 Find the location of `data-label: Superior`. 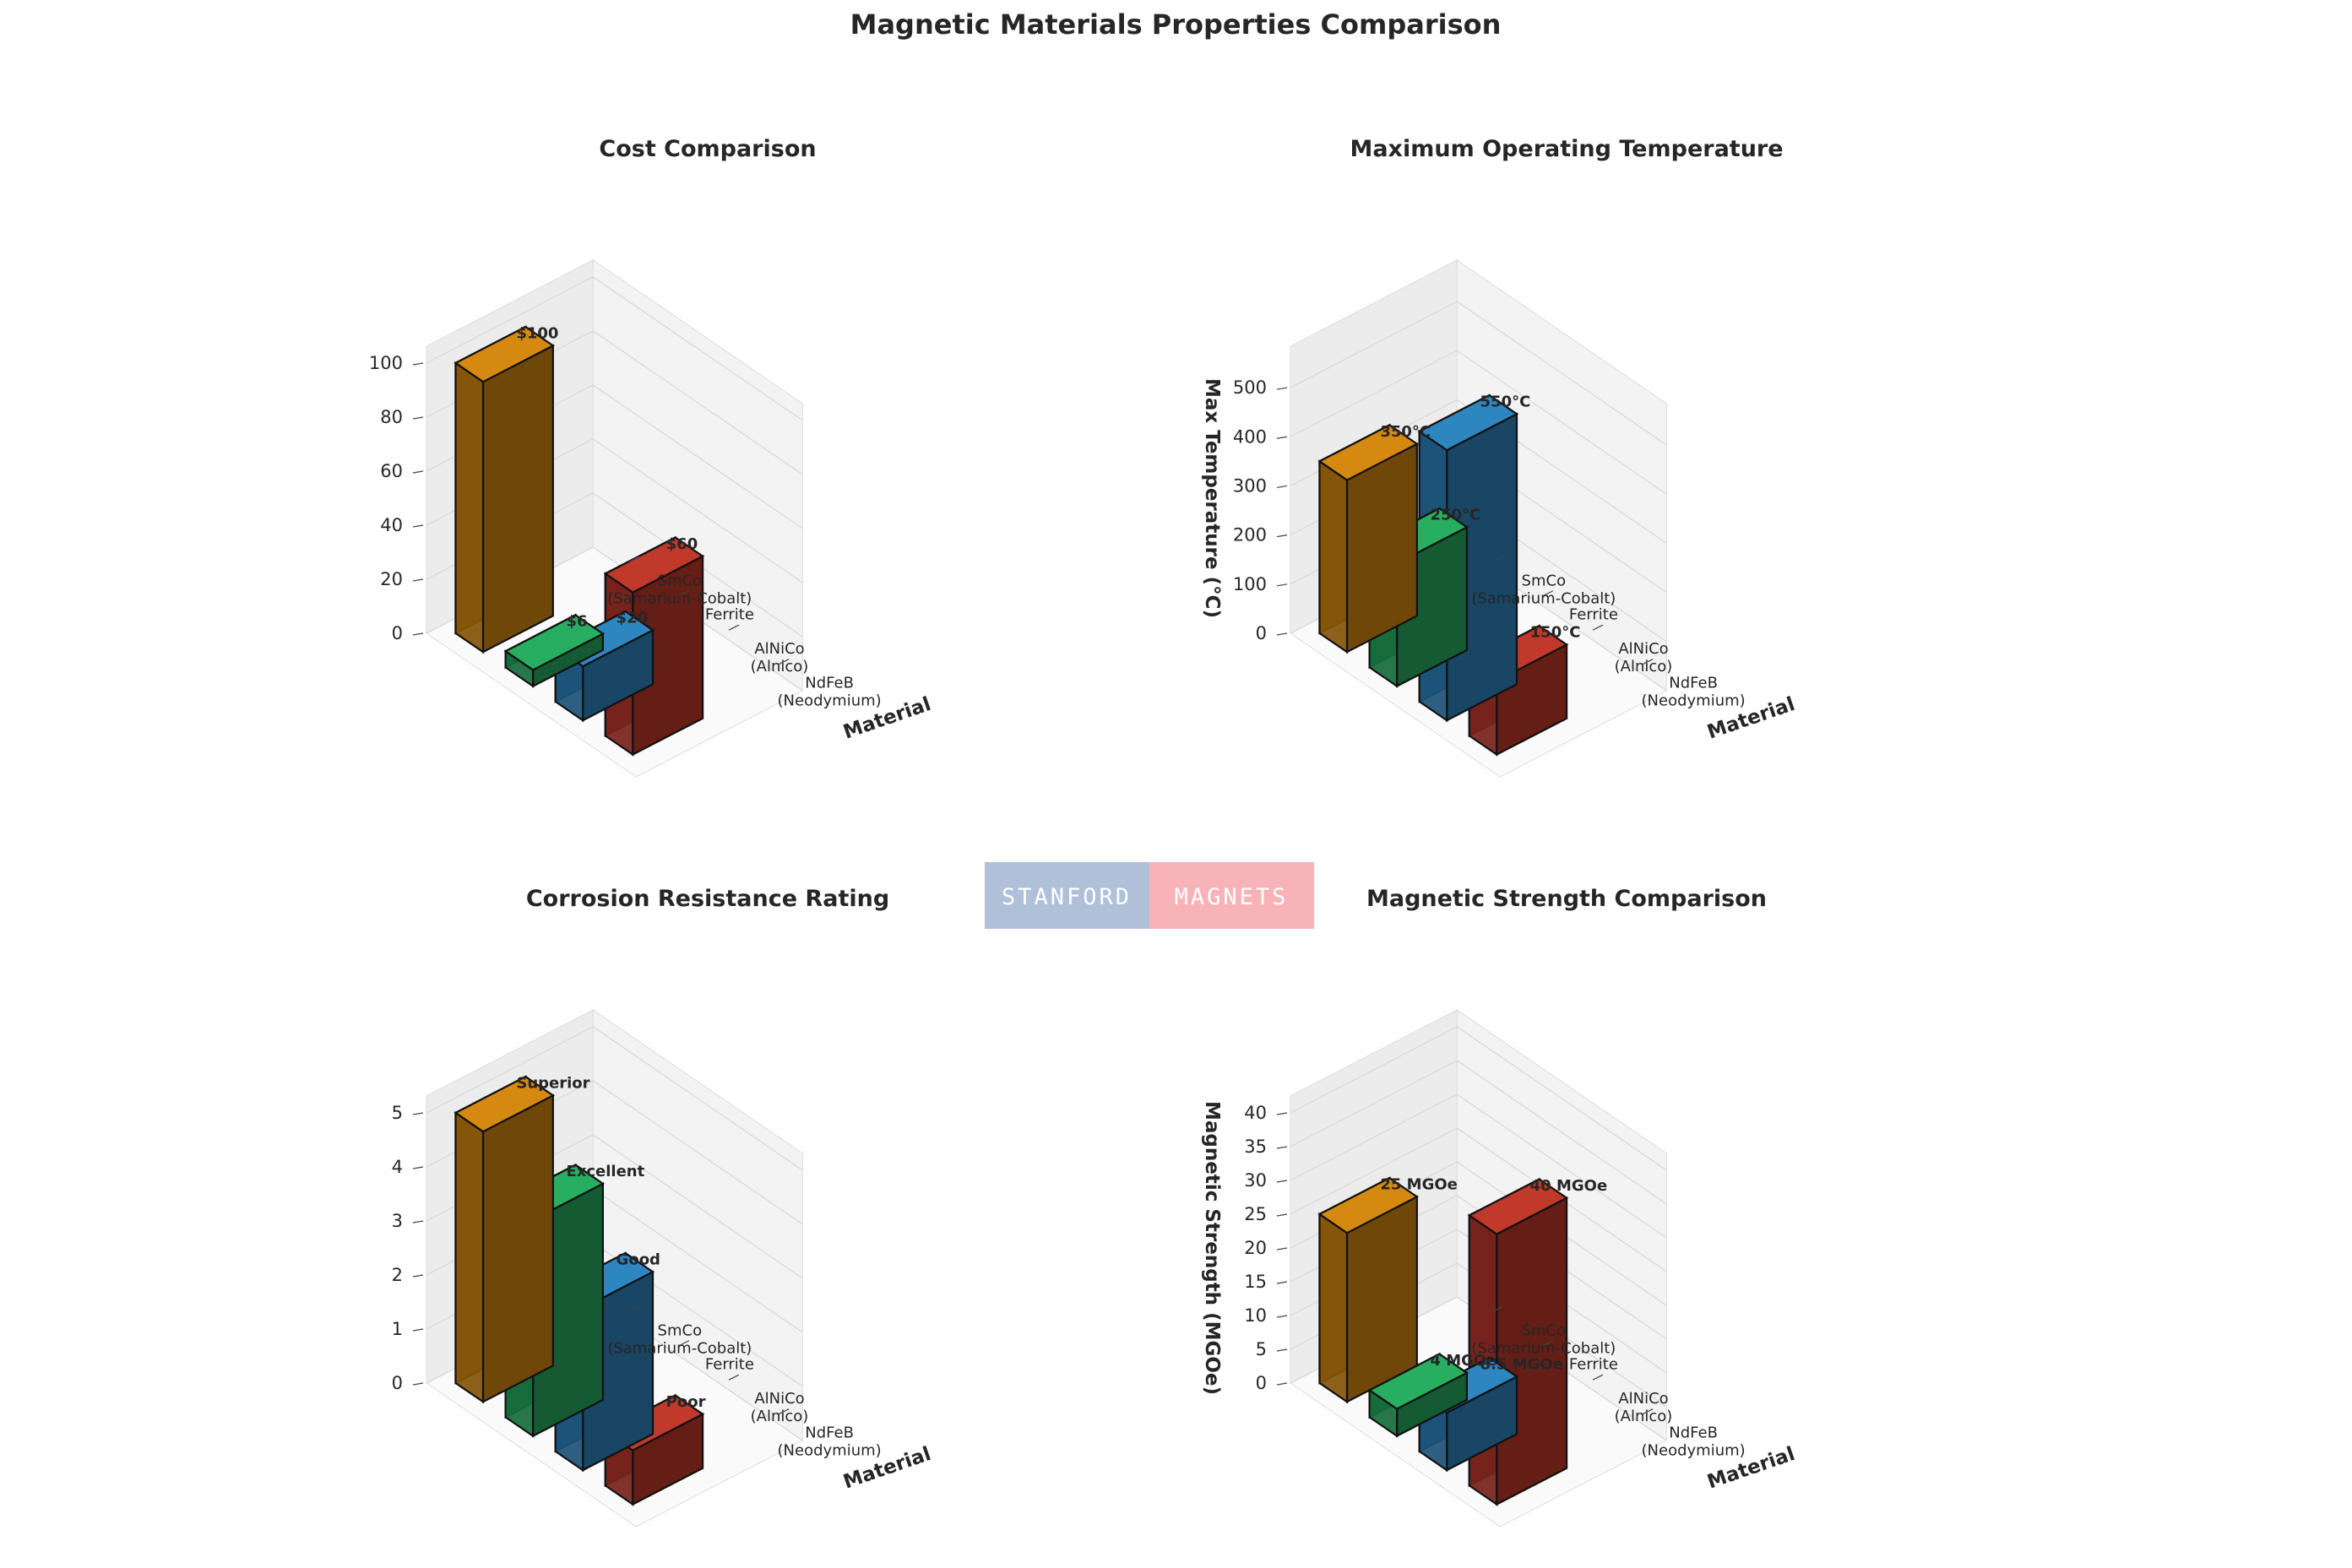

data-label: Superior is located at coordinates (552, 1083).